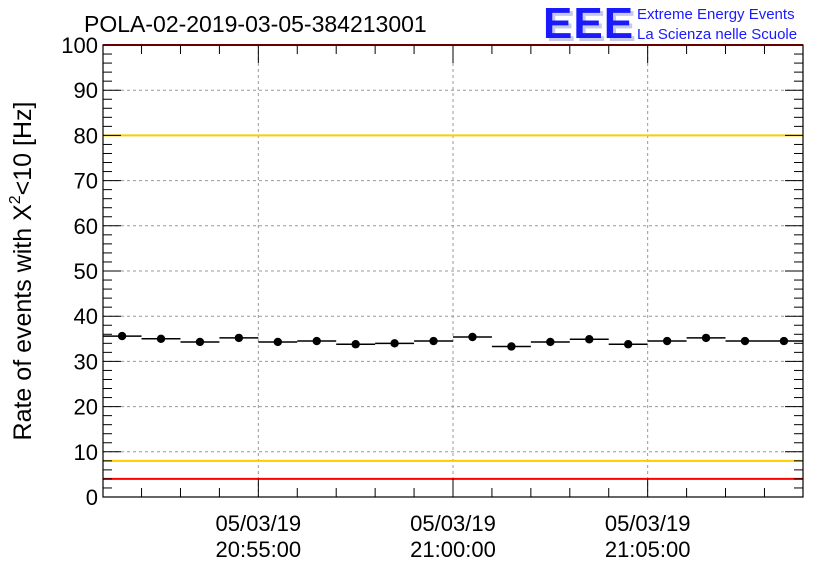 The width and height of the screenshot is (836, 572). I want to click on data-points, so click(453, 341).